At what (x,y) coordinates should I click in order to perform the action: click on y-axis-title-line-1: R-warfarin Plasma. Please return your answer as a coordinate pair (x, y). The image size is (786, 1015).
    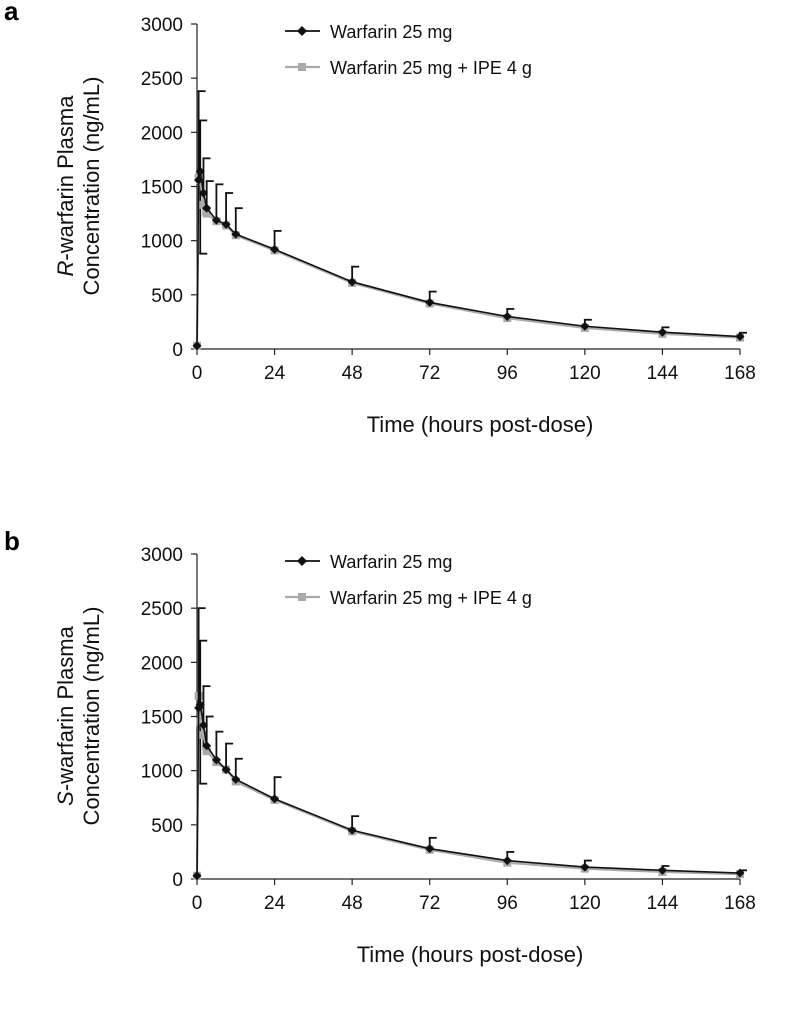
    Looking at the image, I should click on (65, 186).